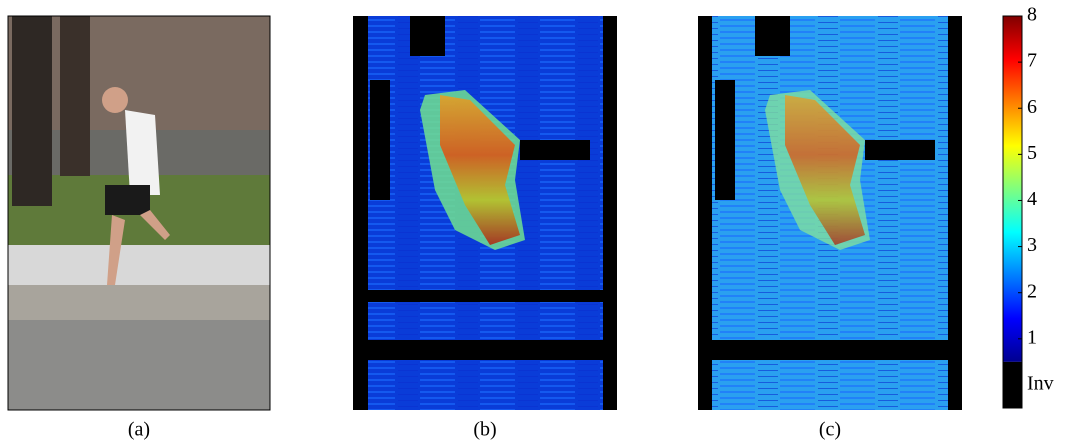 Image resolution: width=1075 pixels, height=444 pixels. I want to click on colorbar-tick-label: 6, so click(1032, 107).